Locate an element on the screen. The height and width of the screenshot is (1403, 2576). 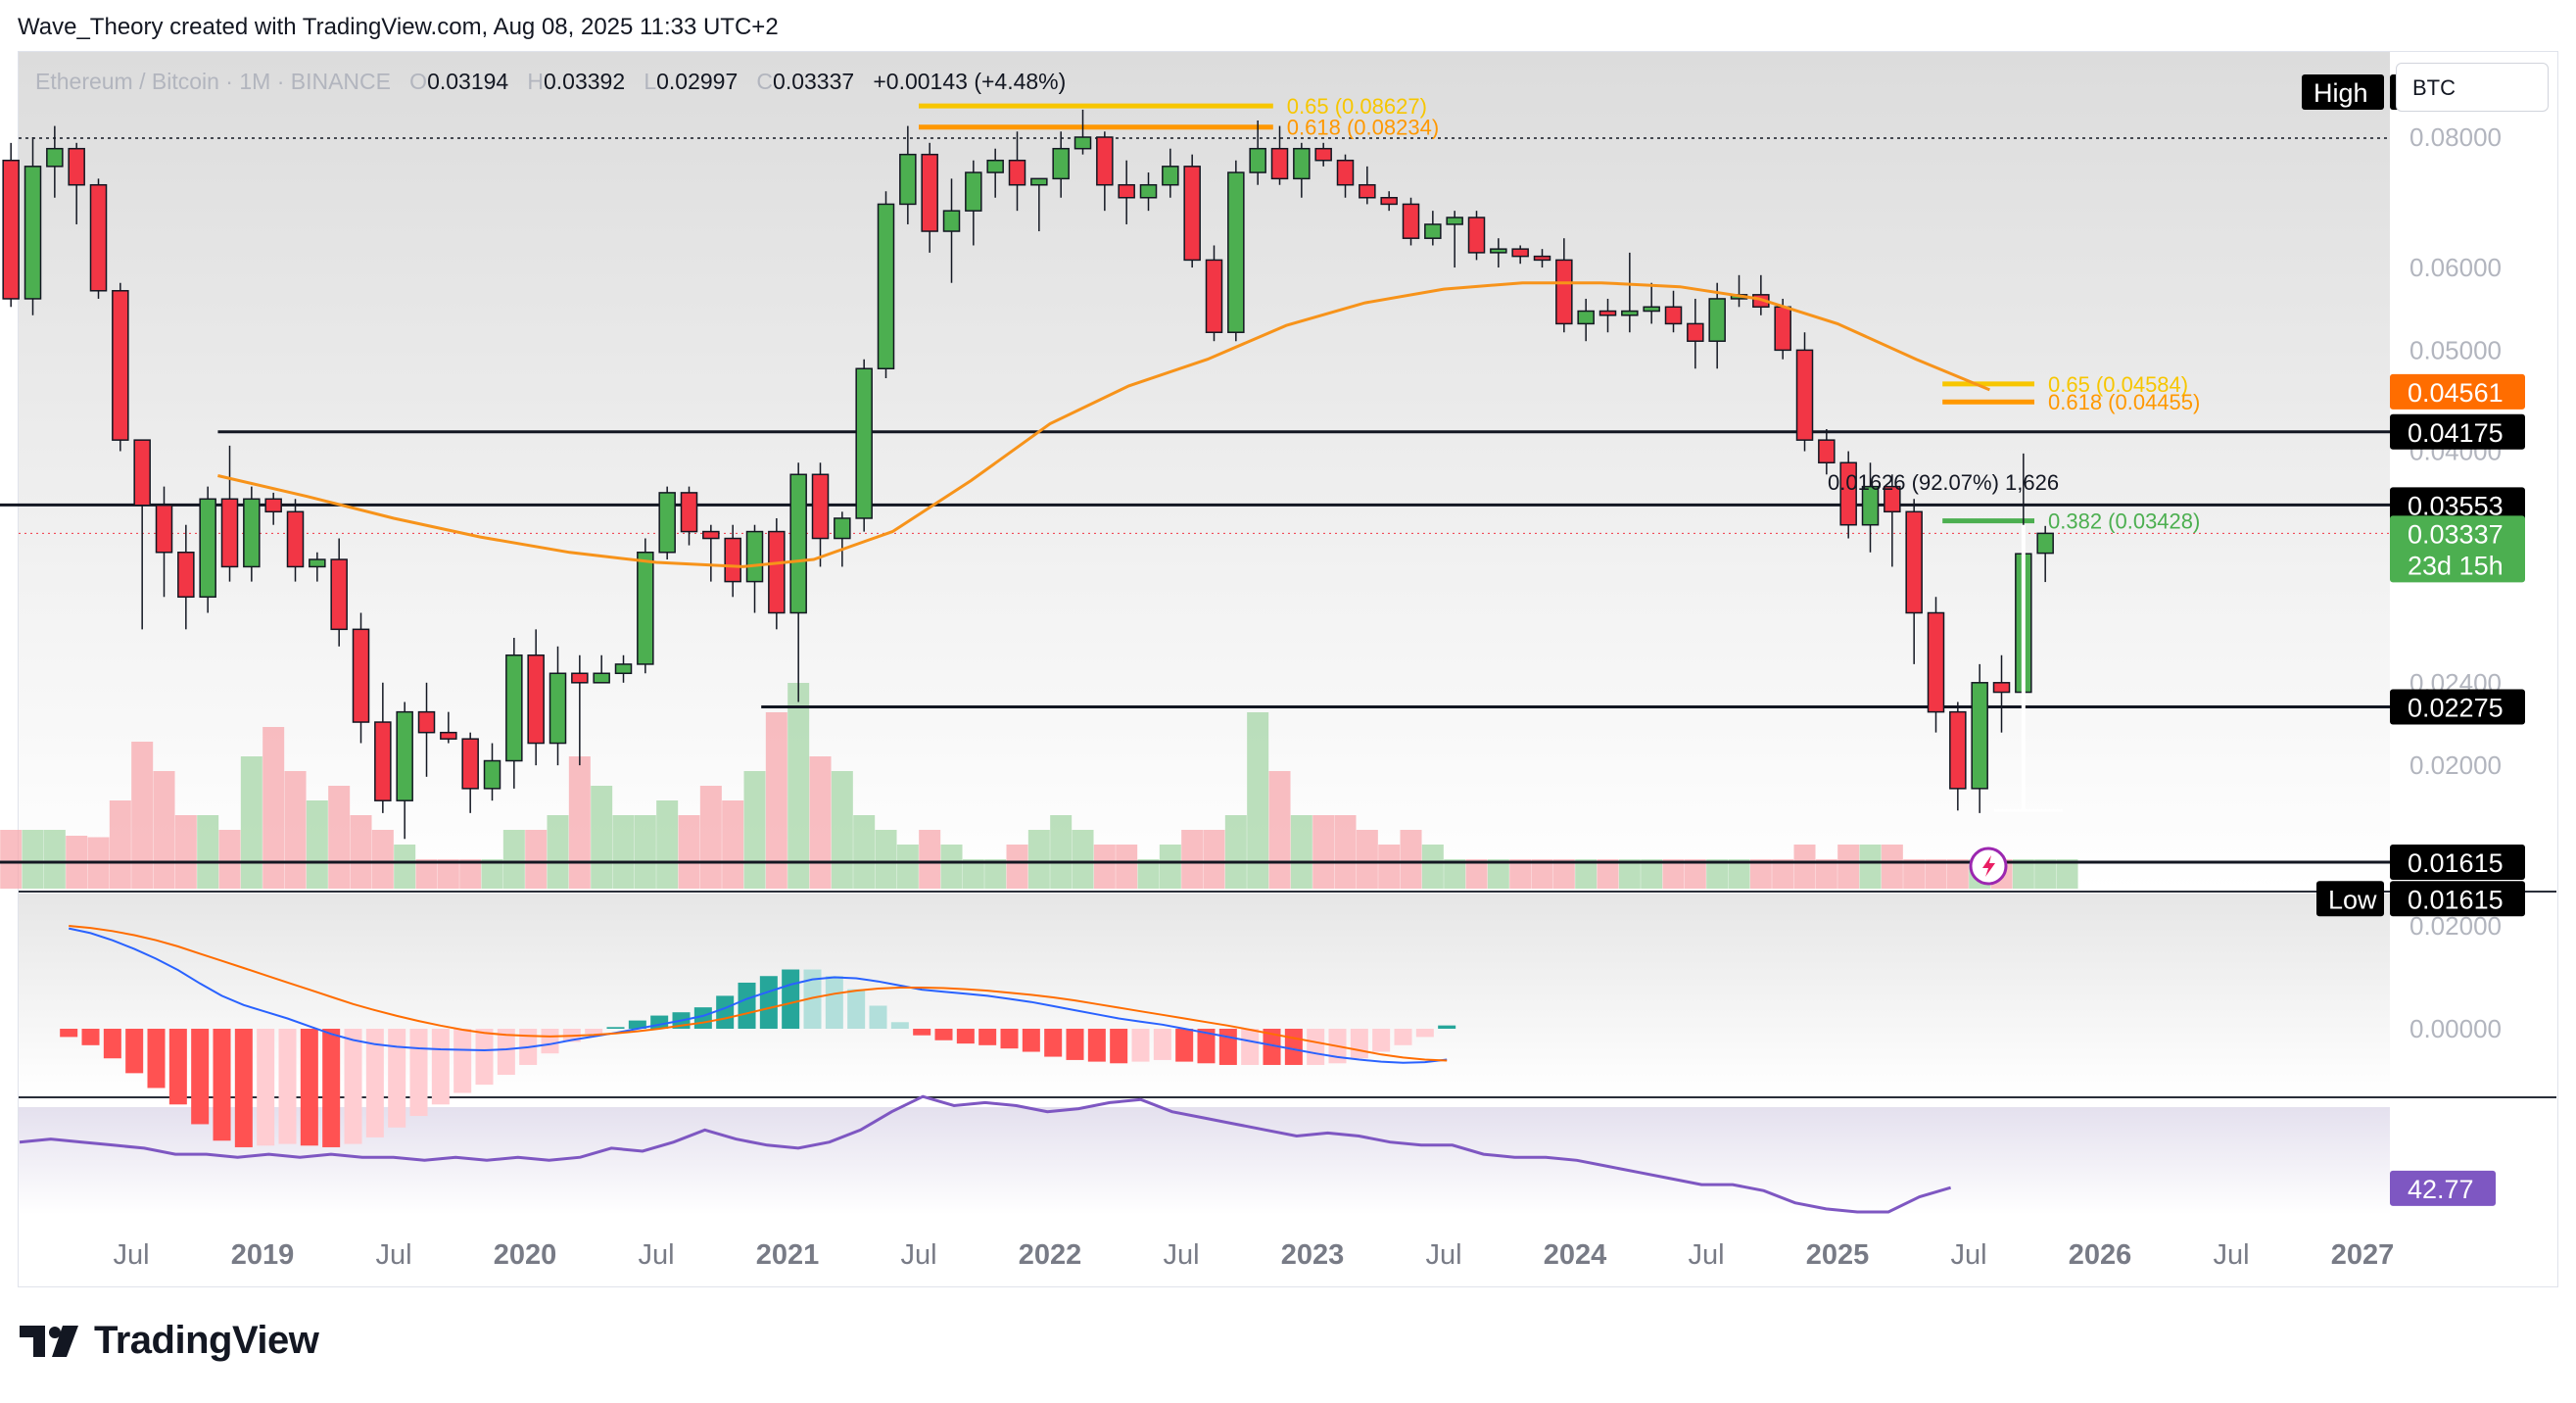
legend-symbol: Ethereum / Bitcoin · 1M · BINANCE is located at coordinates (213, 82).